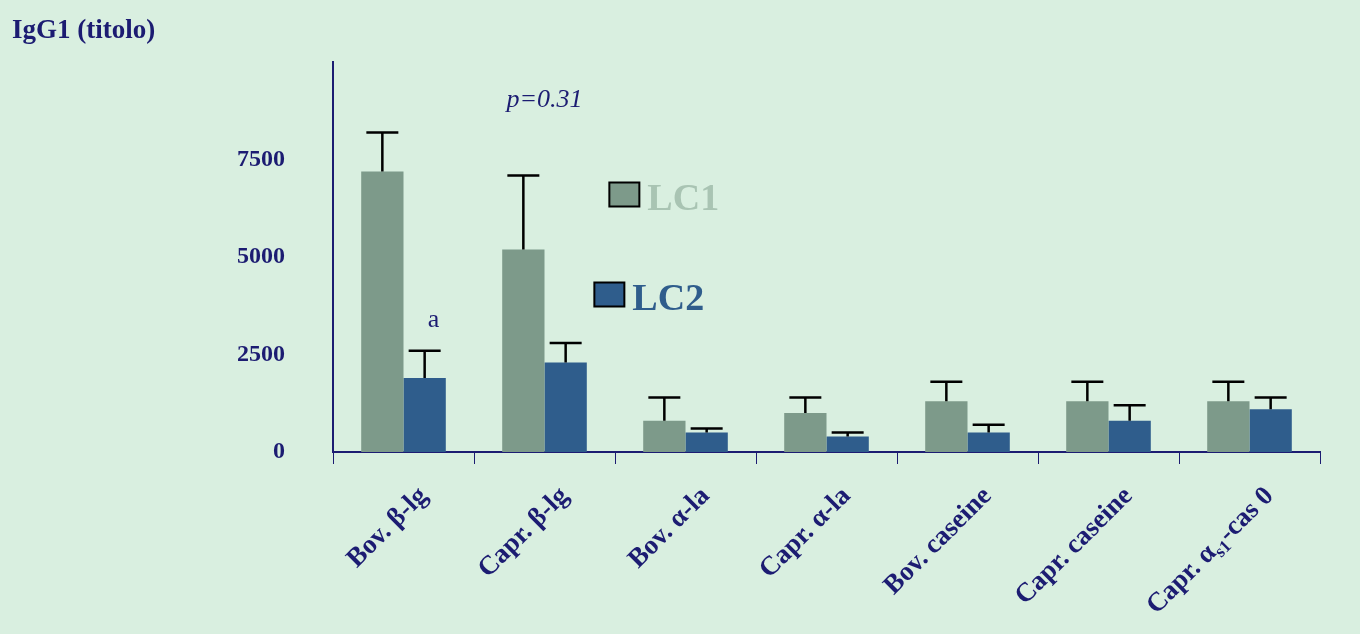  I want to click on annotation: a, so click(433, 319).